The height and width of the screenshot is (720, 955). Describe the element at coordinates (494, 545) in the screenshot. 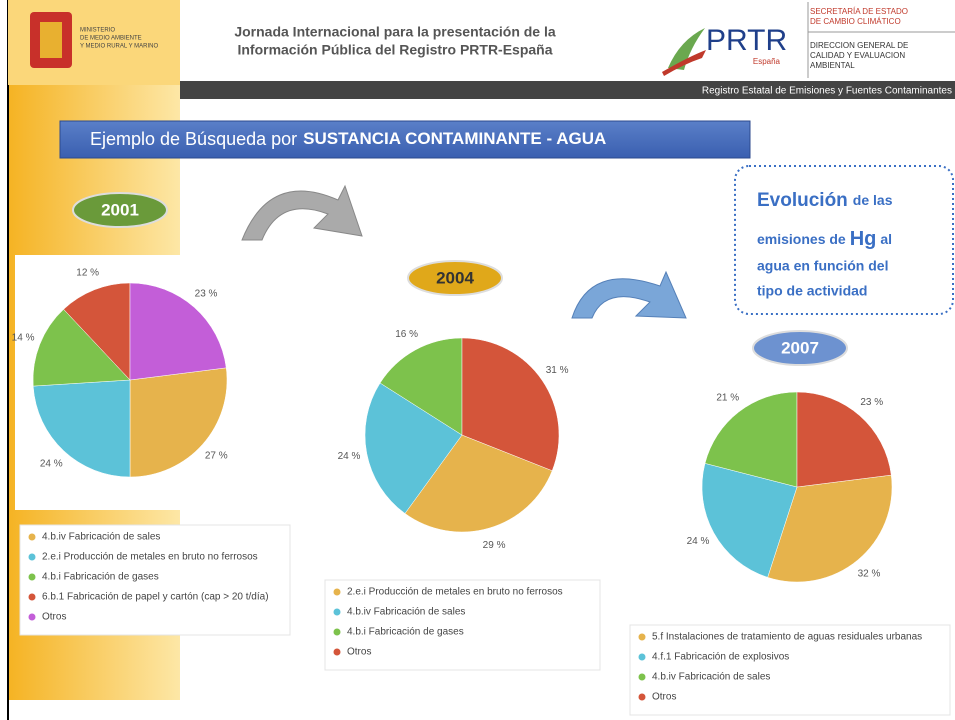

I see `data-label: 29 %` at that location.